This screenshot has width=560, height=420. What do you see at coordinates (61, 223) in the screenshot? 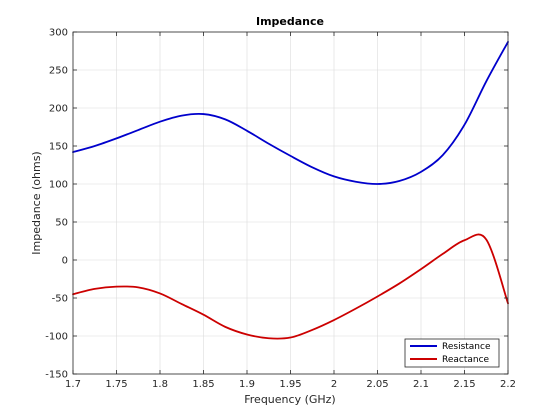
I see `y-tick-label: 50` at bounding box center [61, 223].